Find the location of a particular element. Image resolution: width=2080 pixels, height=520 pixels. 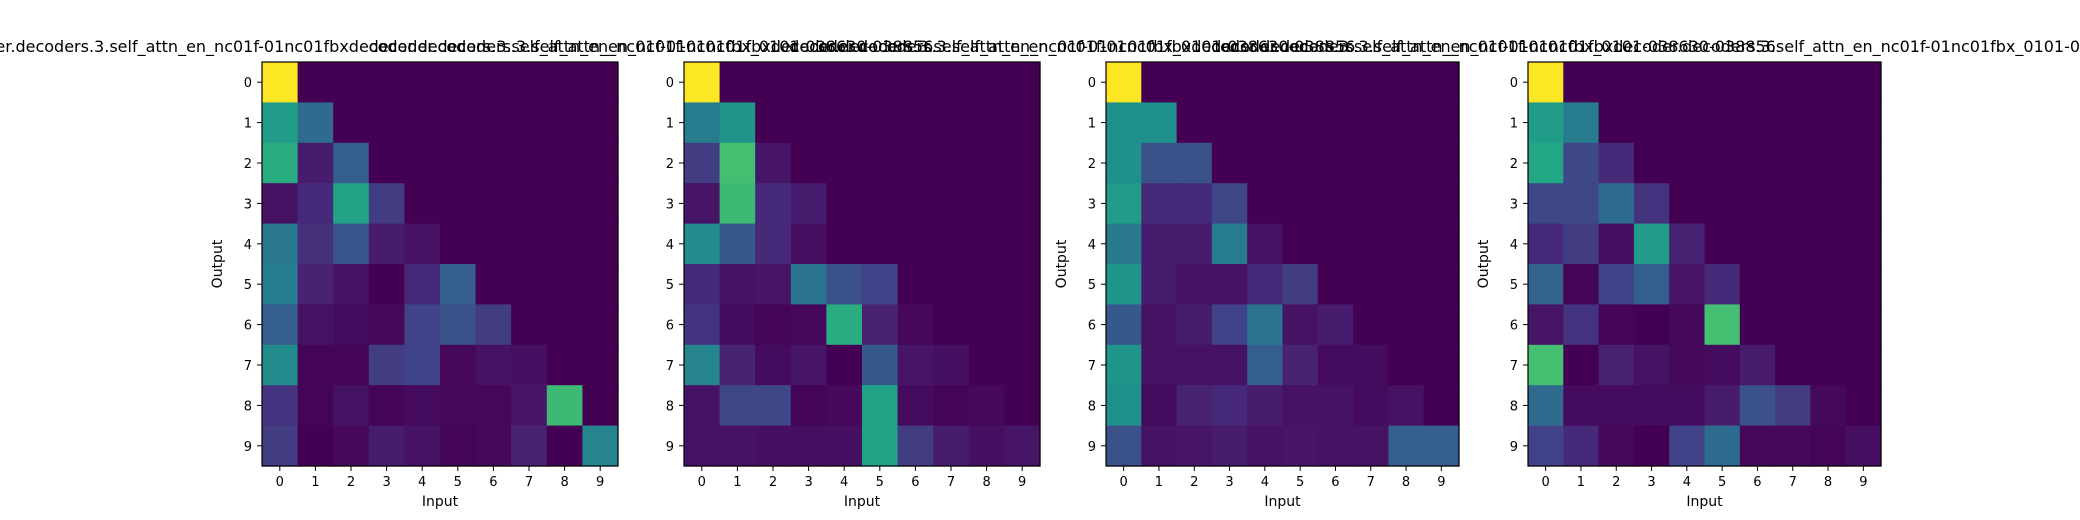

x-tick-label: 7 is located at coordinates (1371, 482).